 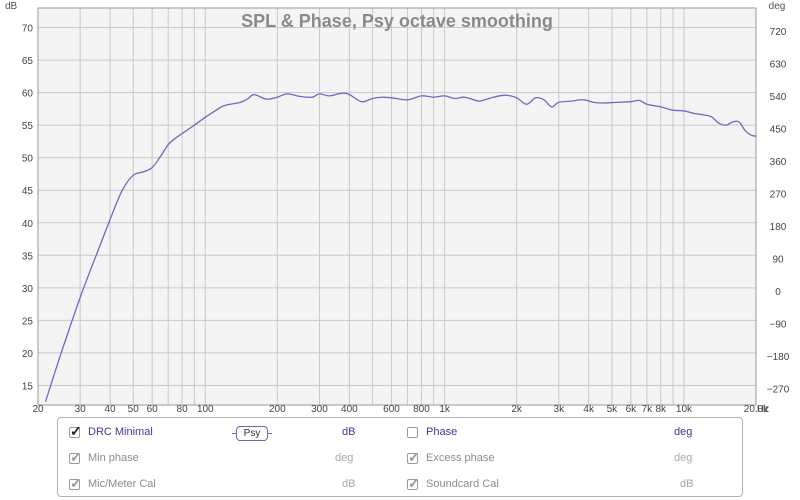 What do you see at coordinates (113, 458) in the screenshot?
I see `min-phase-label: Min phase` at bounding box center [113, 458].